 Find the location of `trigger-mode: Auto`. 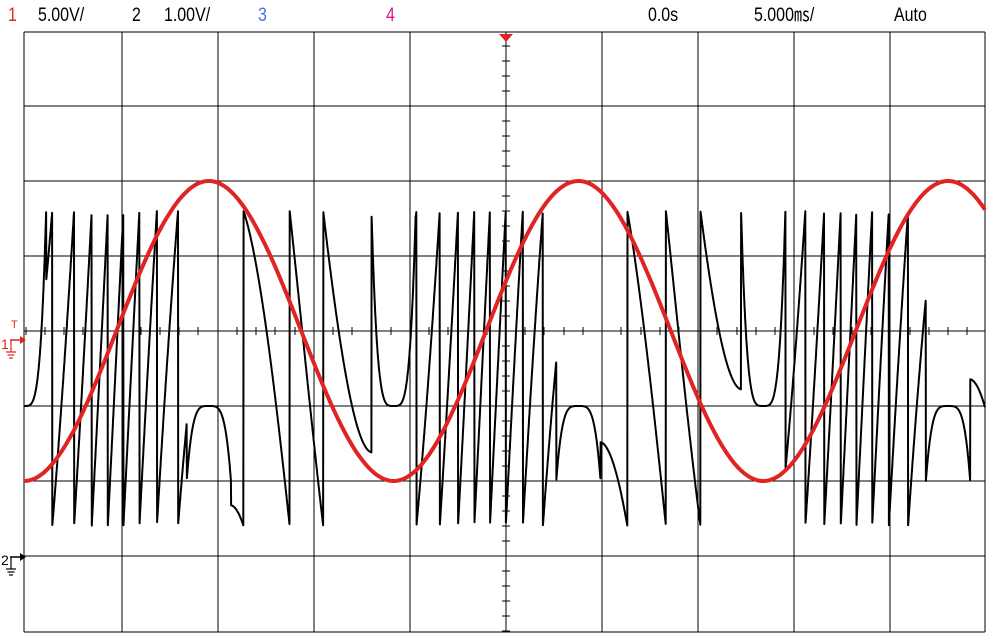

trigger-mode: Auto is located at coordinates (910, 15).